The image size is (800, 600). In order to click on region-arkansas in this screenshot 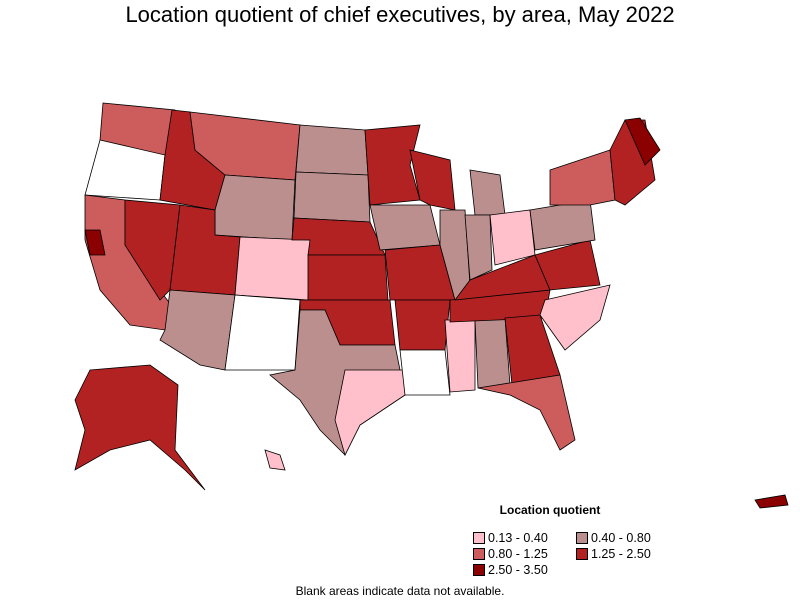, I will do `click(422, 325)`.